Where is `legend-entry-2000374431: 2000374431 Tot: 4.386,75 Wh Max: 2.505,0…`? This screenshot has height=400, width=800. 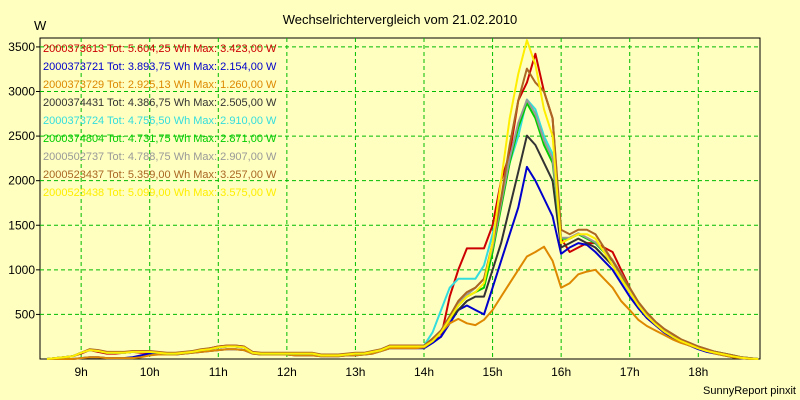
legend-entry-2000374431: 2000374431 Tot: 4.386,75 Wh Max: 2.505,0… is located at coordinates (160, 103).